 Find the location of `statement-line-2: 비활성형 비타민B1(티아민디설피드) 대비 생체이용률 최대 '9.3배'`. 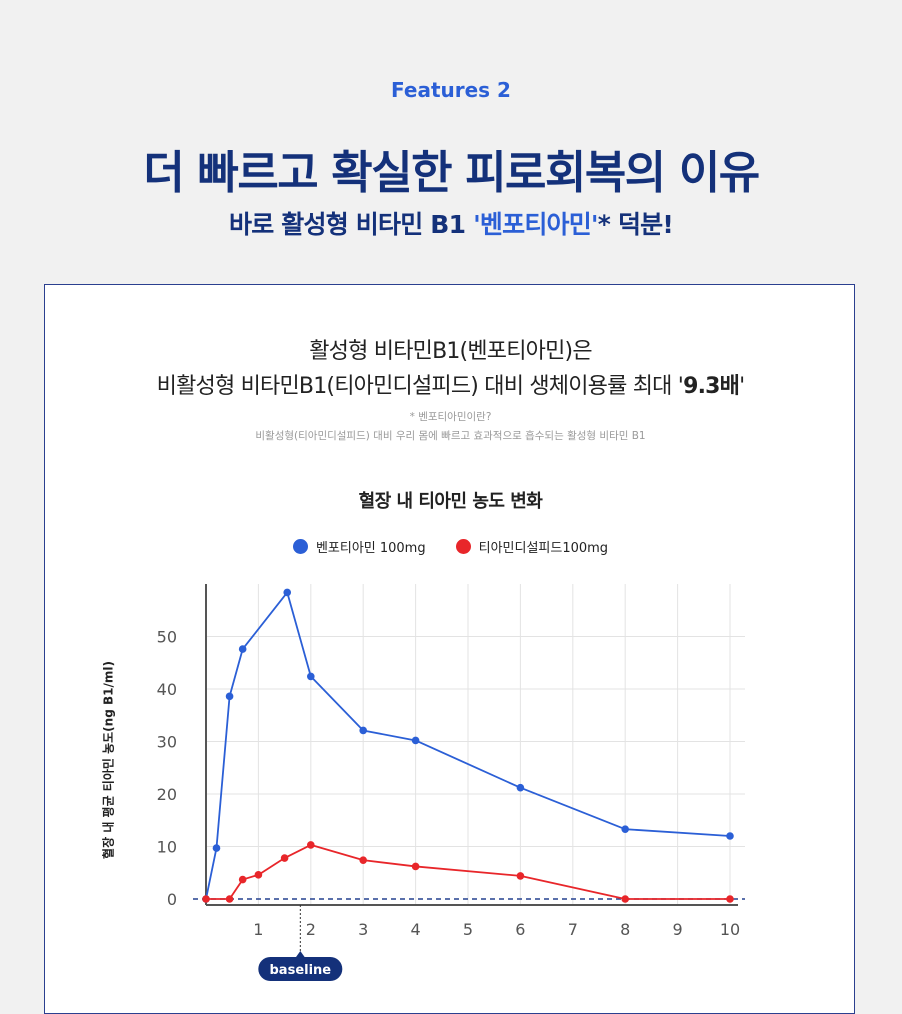

statement-line-2: 비활성형 비타민B1(티아민디설피드) 대비 생체이용률 최대 '9.3배' is located at coordinates (450, 384).